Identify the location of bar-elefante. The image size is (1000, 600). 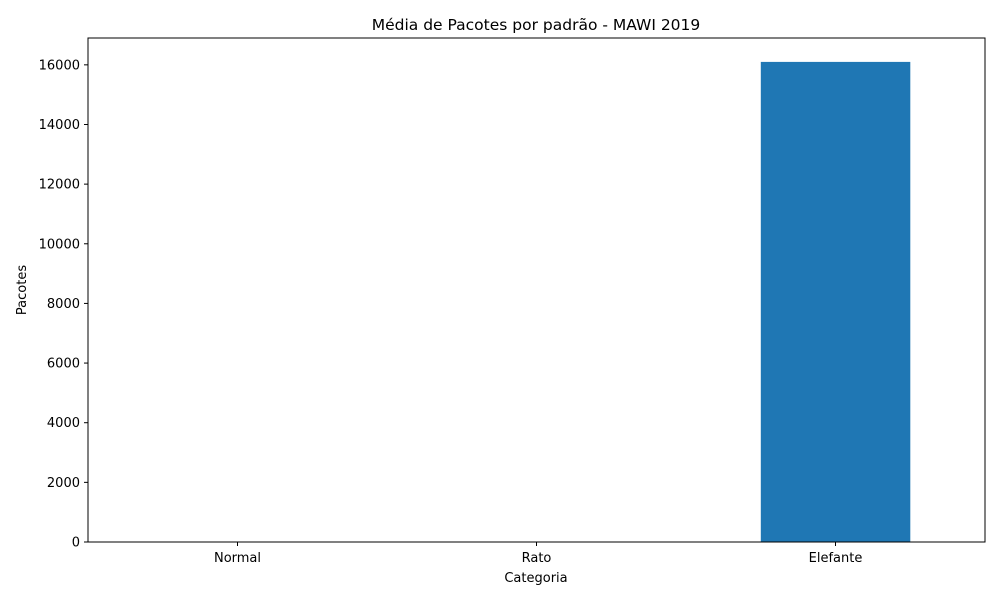
(835, 302).